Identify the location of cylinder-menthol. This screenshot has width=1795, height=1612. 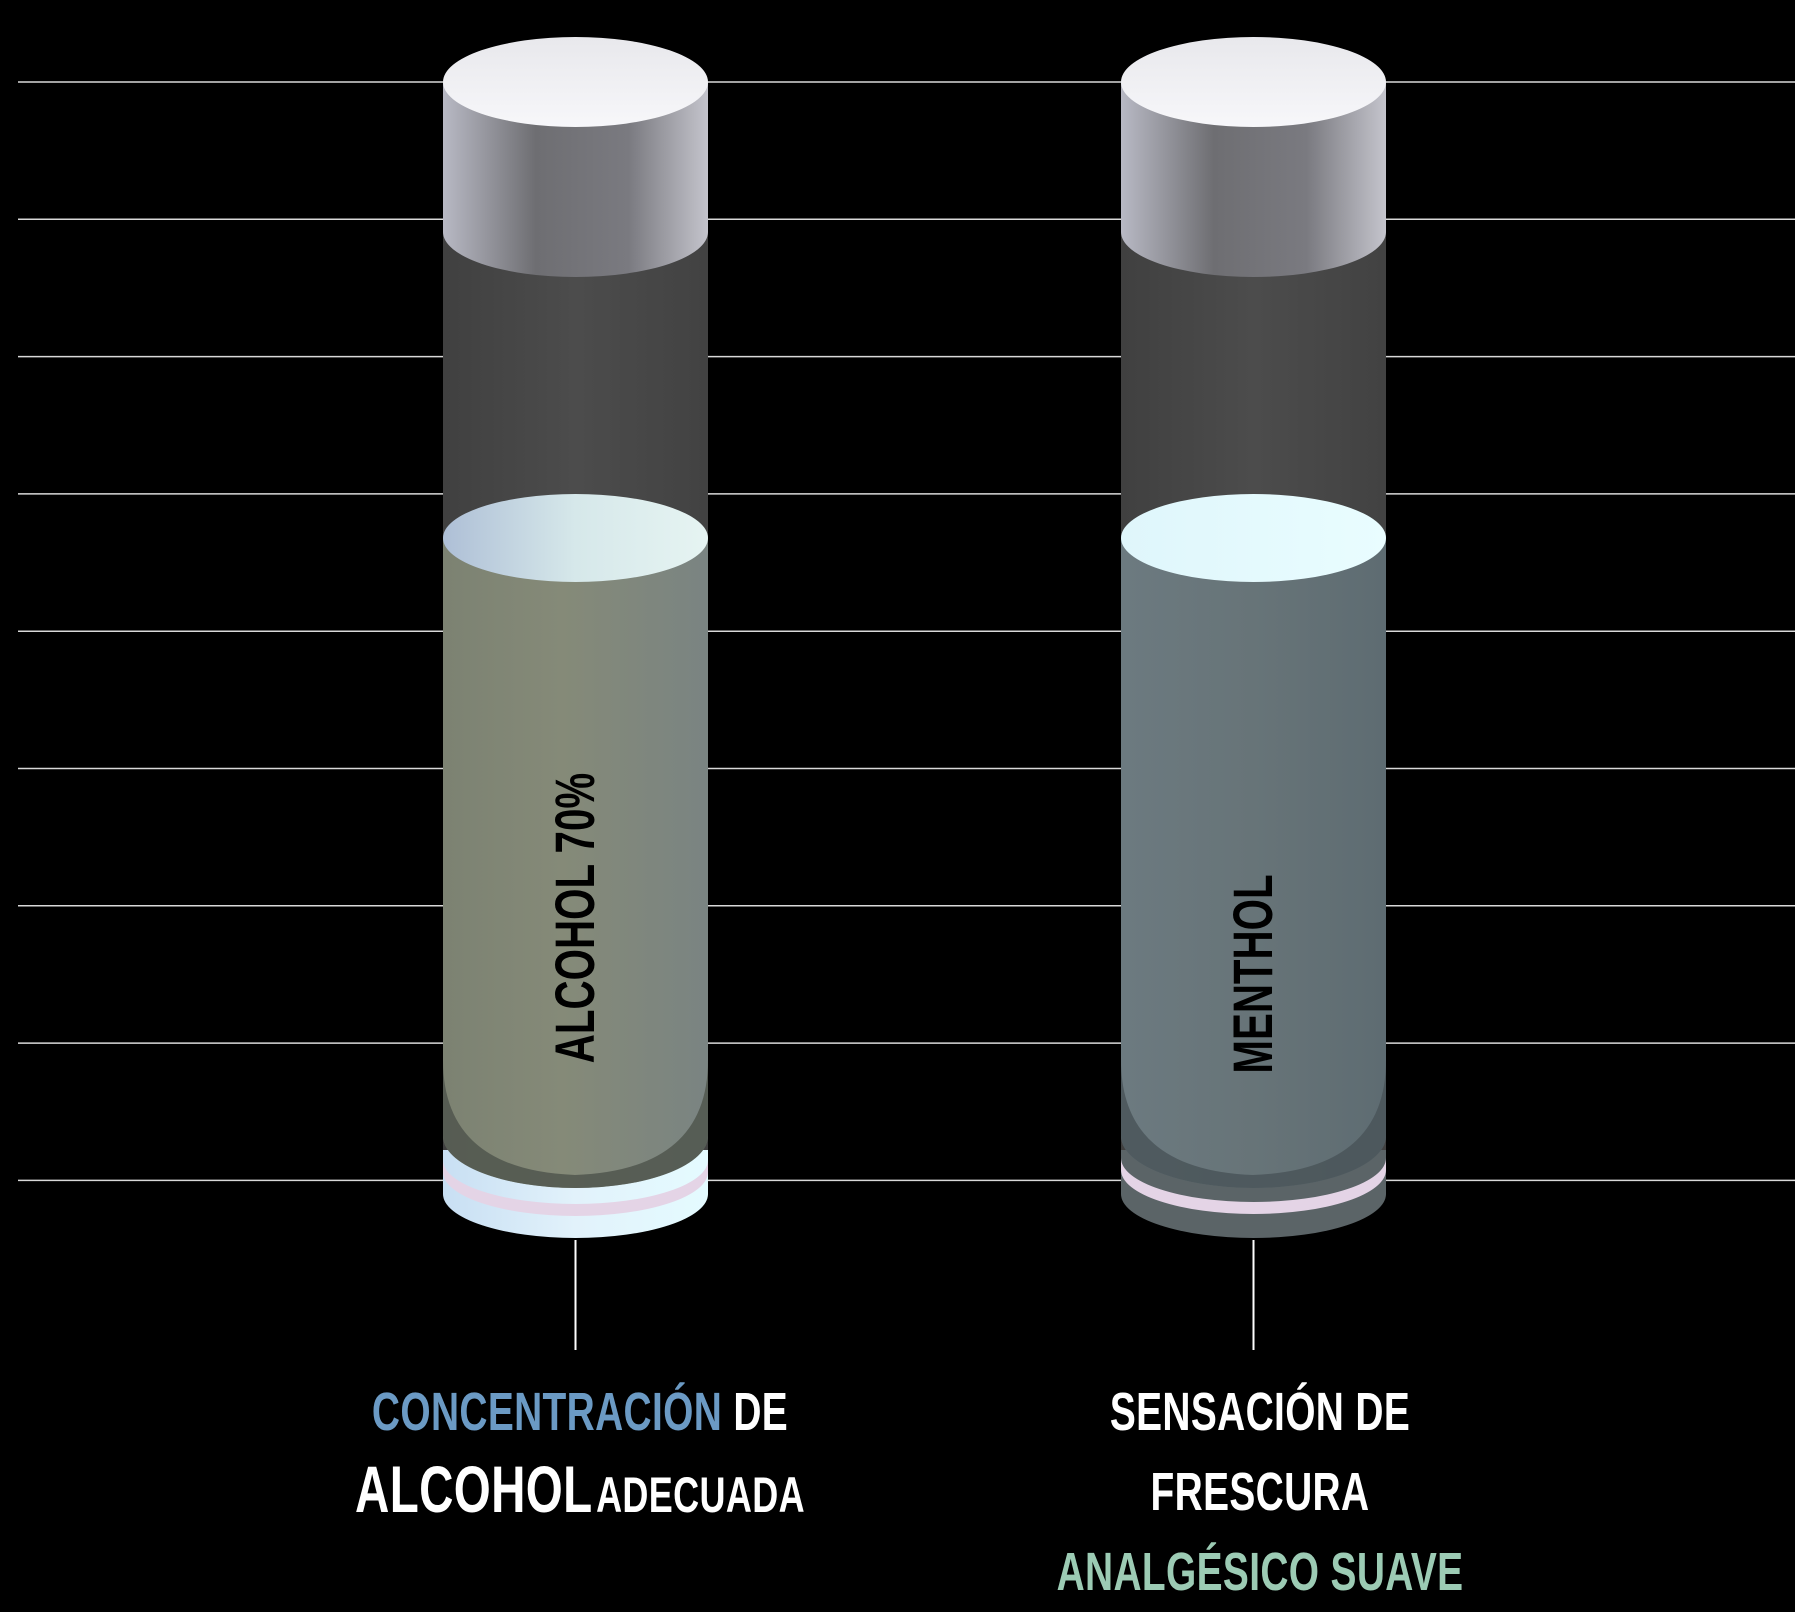
(1253, 637).